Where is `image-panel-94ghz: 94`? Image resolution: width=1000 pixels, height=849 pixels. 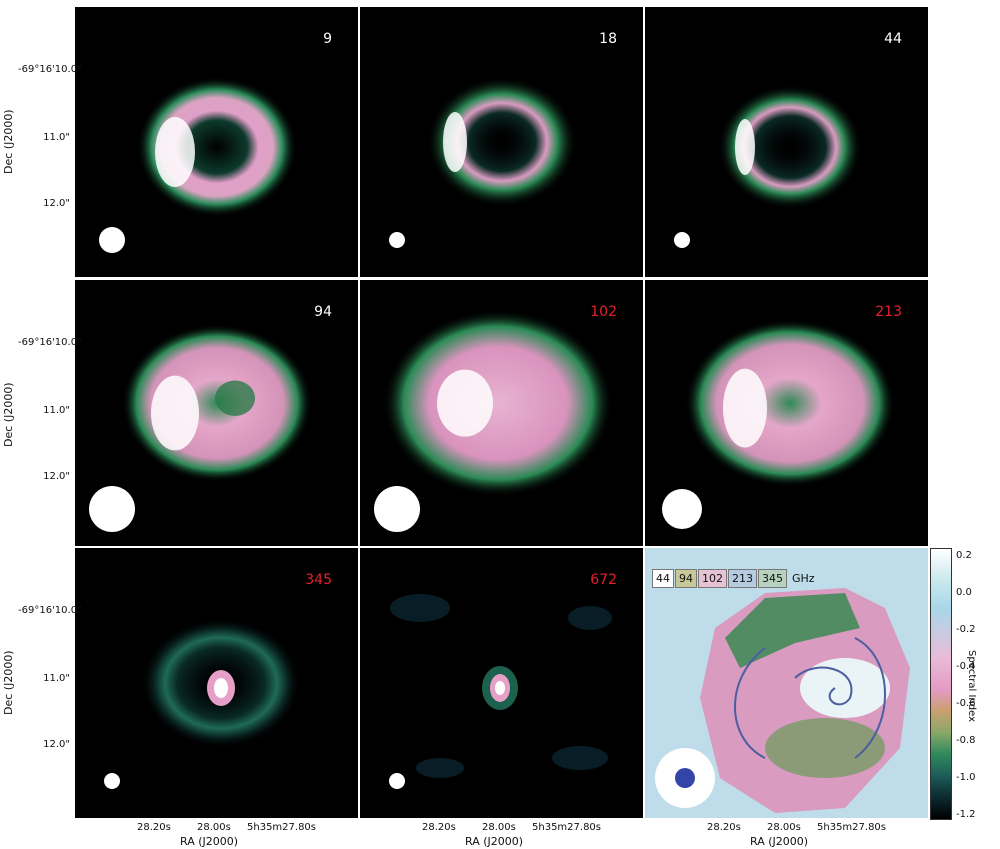
image-panel-94ghz: 94 is located at coordinates (216, 413).